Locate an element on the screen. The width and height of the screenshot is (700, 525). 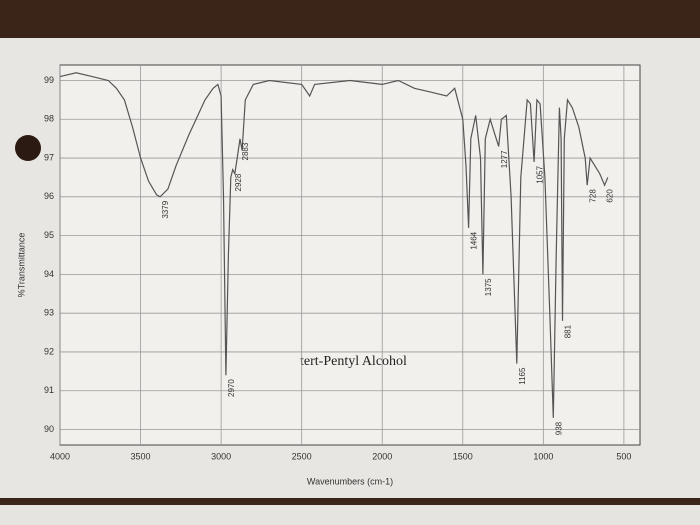
y-tick-label: 97 is located at coordinates (49, 157).